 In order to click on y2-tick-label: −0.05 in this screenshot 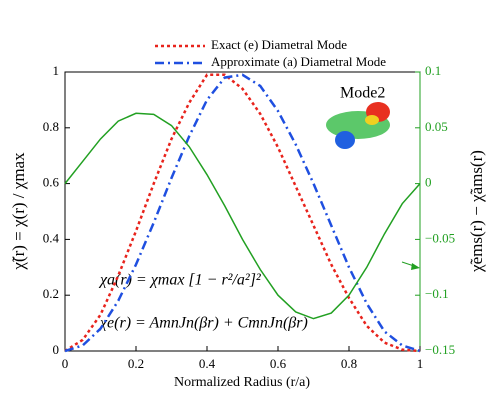, I will do `click(440, 237)`.